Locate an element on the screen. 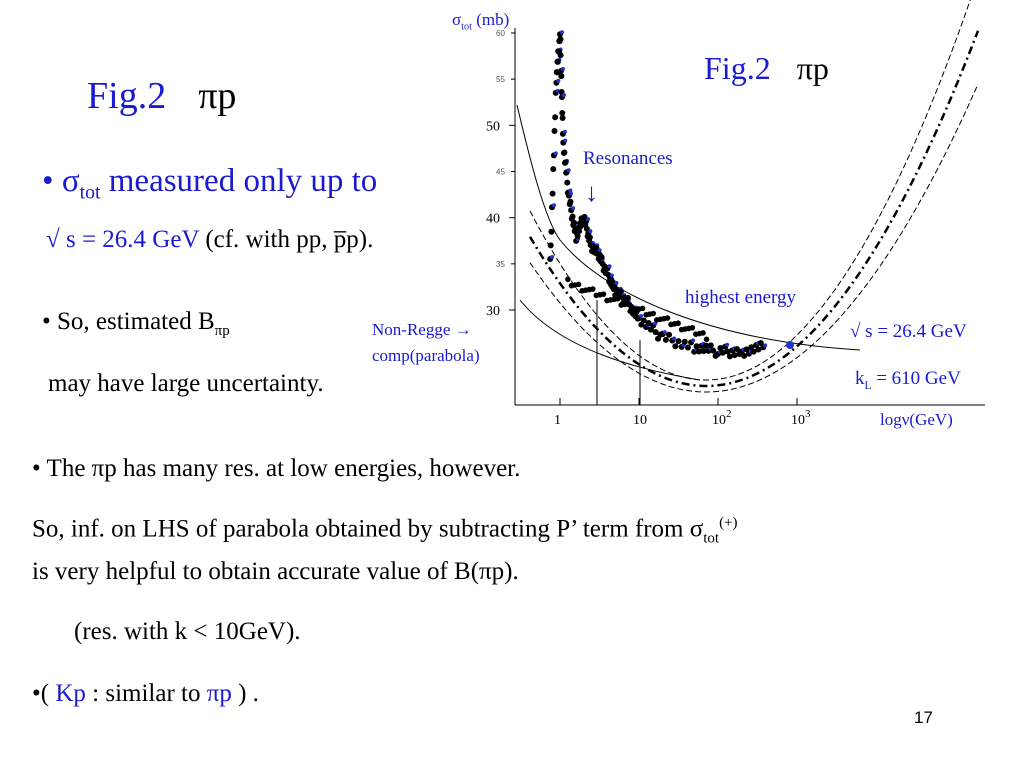 This screenshot has width=1024, height=768. y-tick-labels: 60 55 45 35 50 40 30 is located at coordinates (500, 174).